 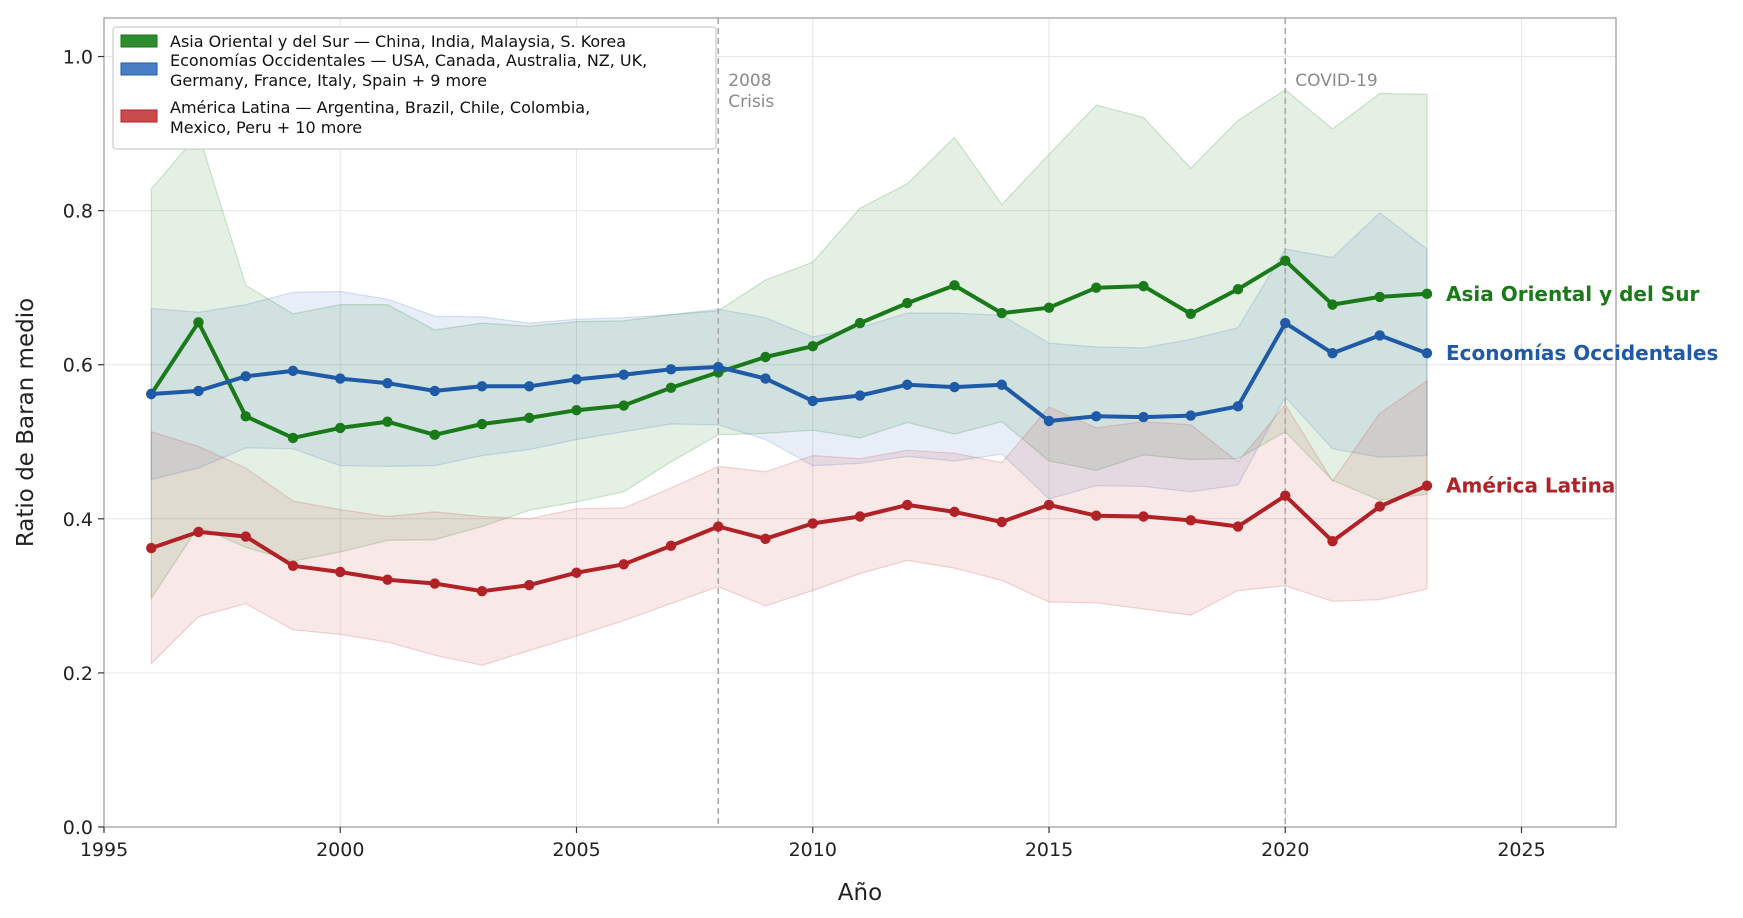 What do you see at coordinates (1336, 81) in the screenshot?
I see `event-label: COVID-19` at bounding box center [1336, 81].